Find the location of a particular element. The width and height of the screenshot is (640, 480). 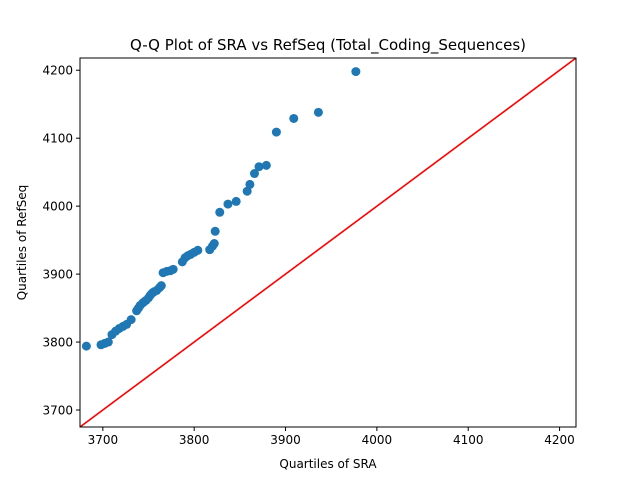

x-tick-label: 4000 is located at coordinates (377, 440).